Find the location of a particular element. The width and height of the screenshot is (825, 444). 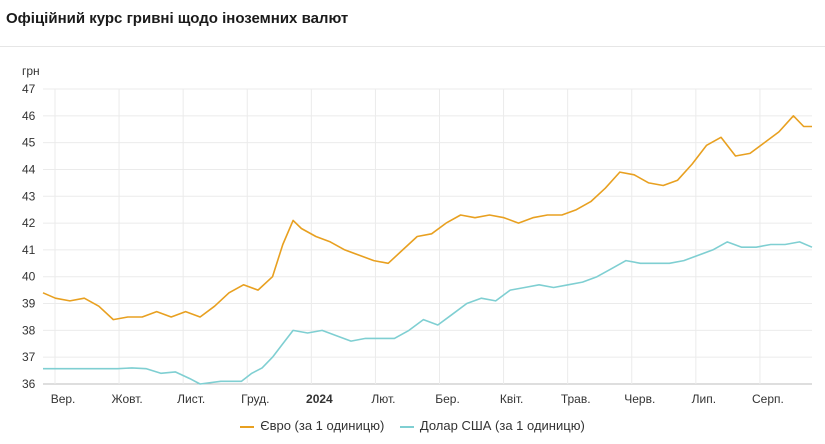

y-tick-label: 47 is located at coordinates (29, 89).